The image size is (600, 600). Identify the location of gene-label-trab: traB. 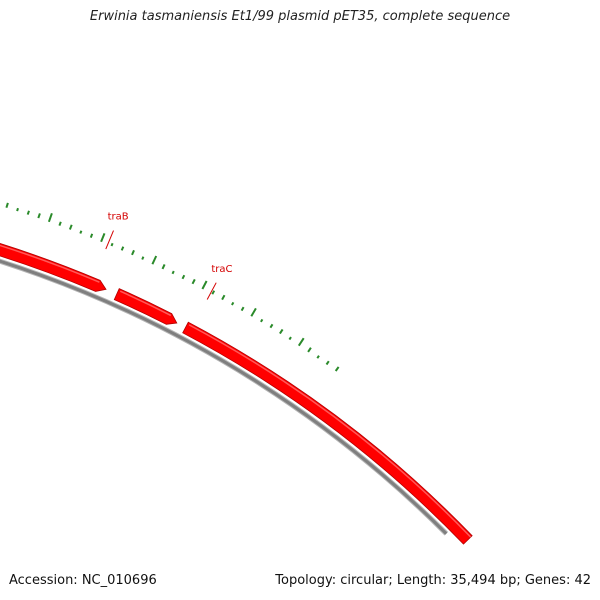
(118, 217).